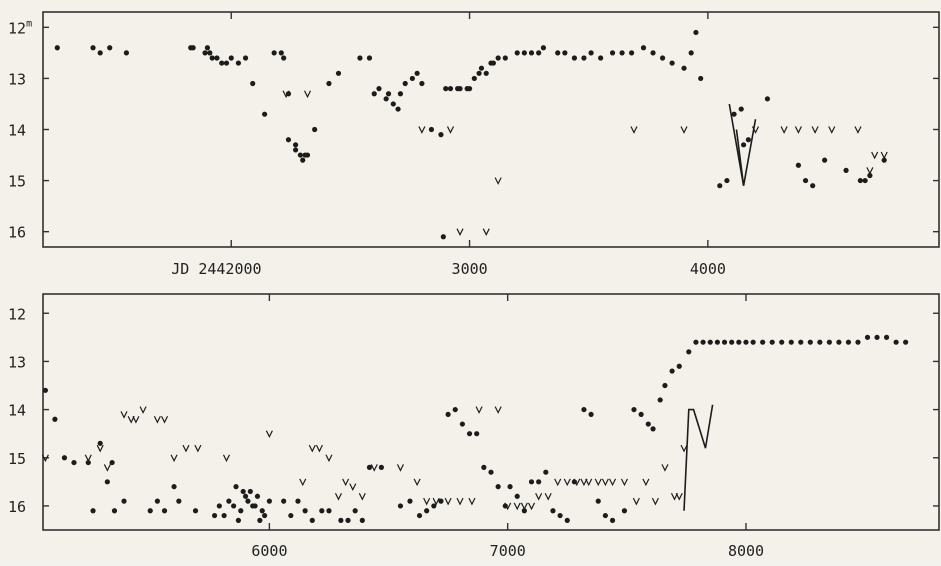 This screenshot has height=566, width=941. What do you see at coordinates (20, 27) in the screenshot?
I see `y-tick-label: 12m` at bounding box center [20, 27].